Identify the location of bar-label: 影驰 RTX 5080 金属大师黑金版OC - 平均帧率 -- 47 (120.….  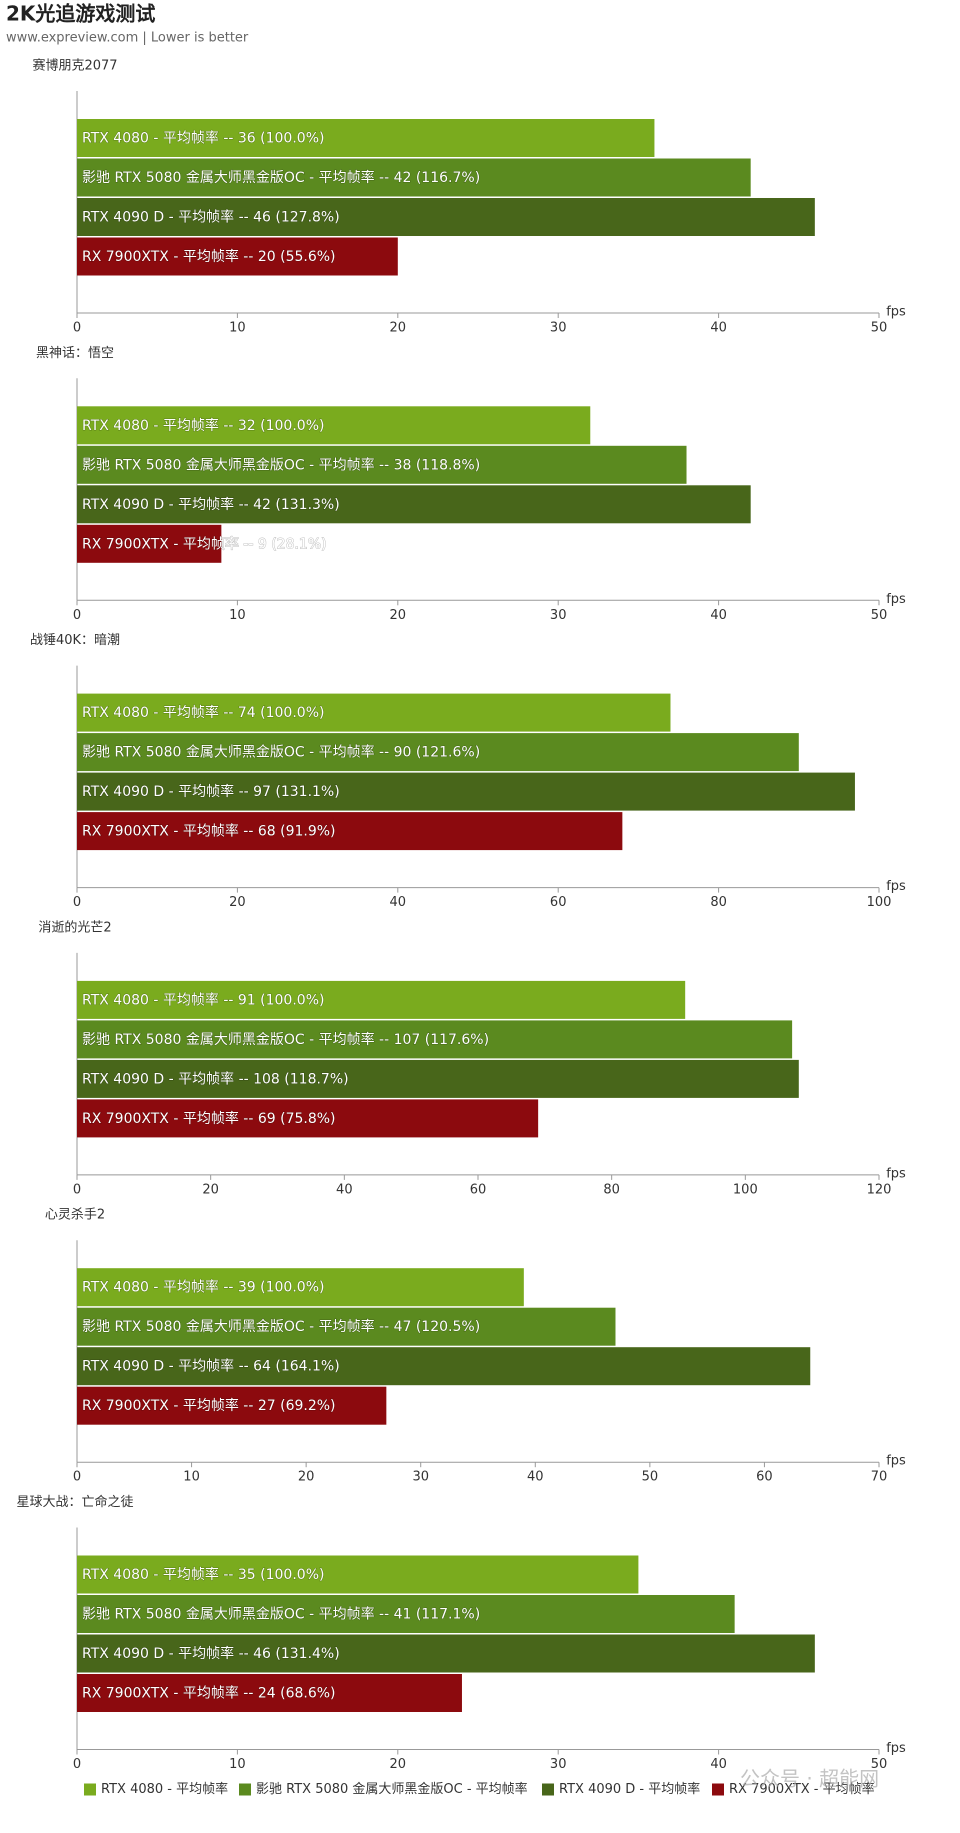
(281, 1326).